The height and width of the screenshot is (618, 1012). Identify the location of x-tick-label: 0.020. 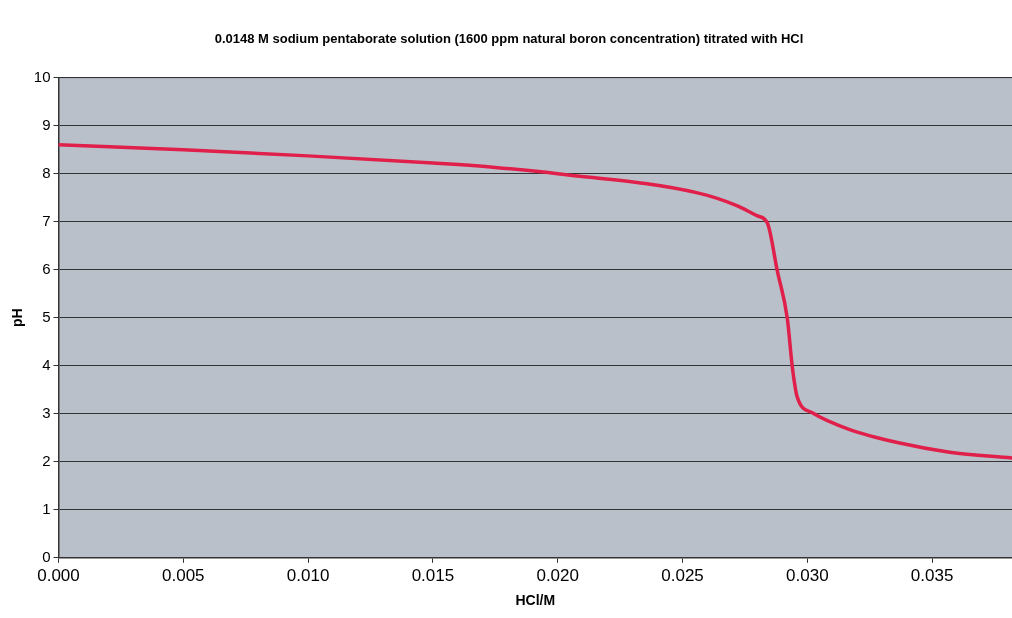
(557, 575).